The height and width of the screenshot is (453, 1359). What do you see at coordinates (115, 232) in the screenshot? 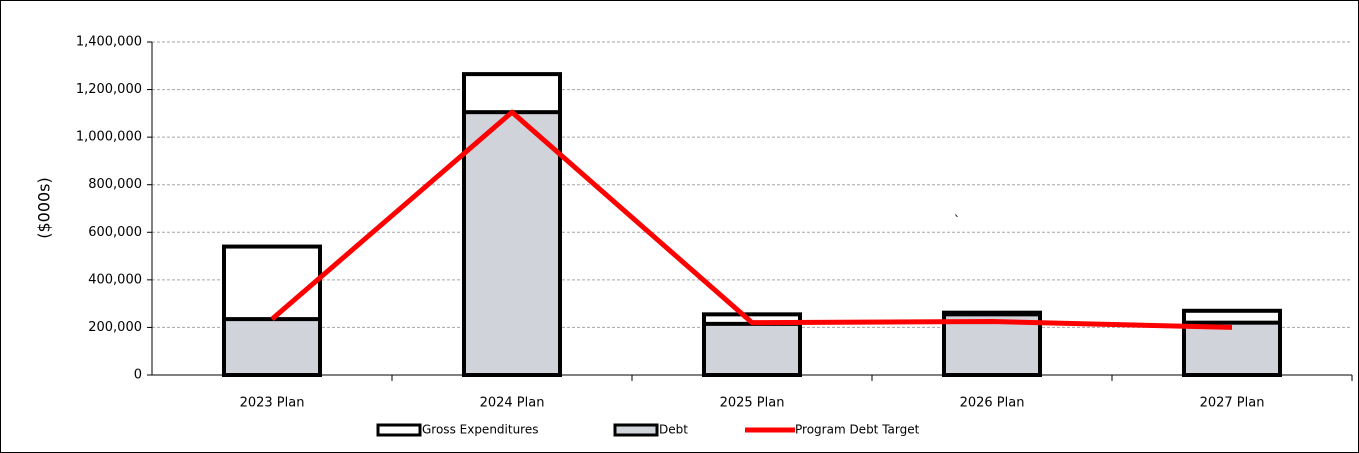
I see `y-tick-label: 600,000` at bounding box center [115, 232].